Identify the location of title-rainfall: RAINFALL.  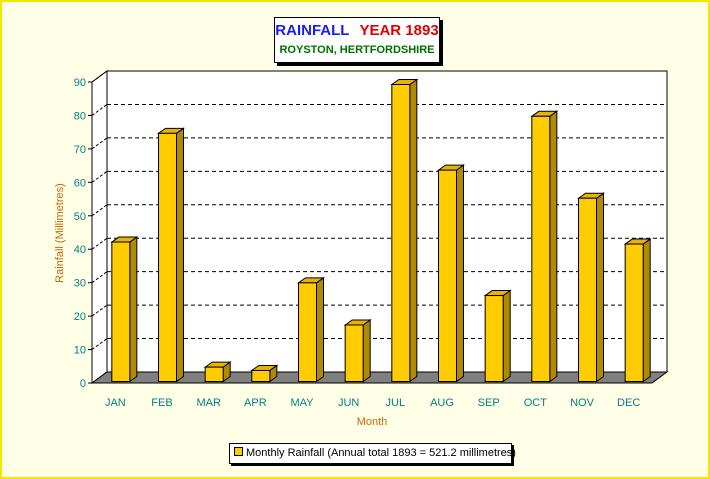
(312, 30).